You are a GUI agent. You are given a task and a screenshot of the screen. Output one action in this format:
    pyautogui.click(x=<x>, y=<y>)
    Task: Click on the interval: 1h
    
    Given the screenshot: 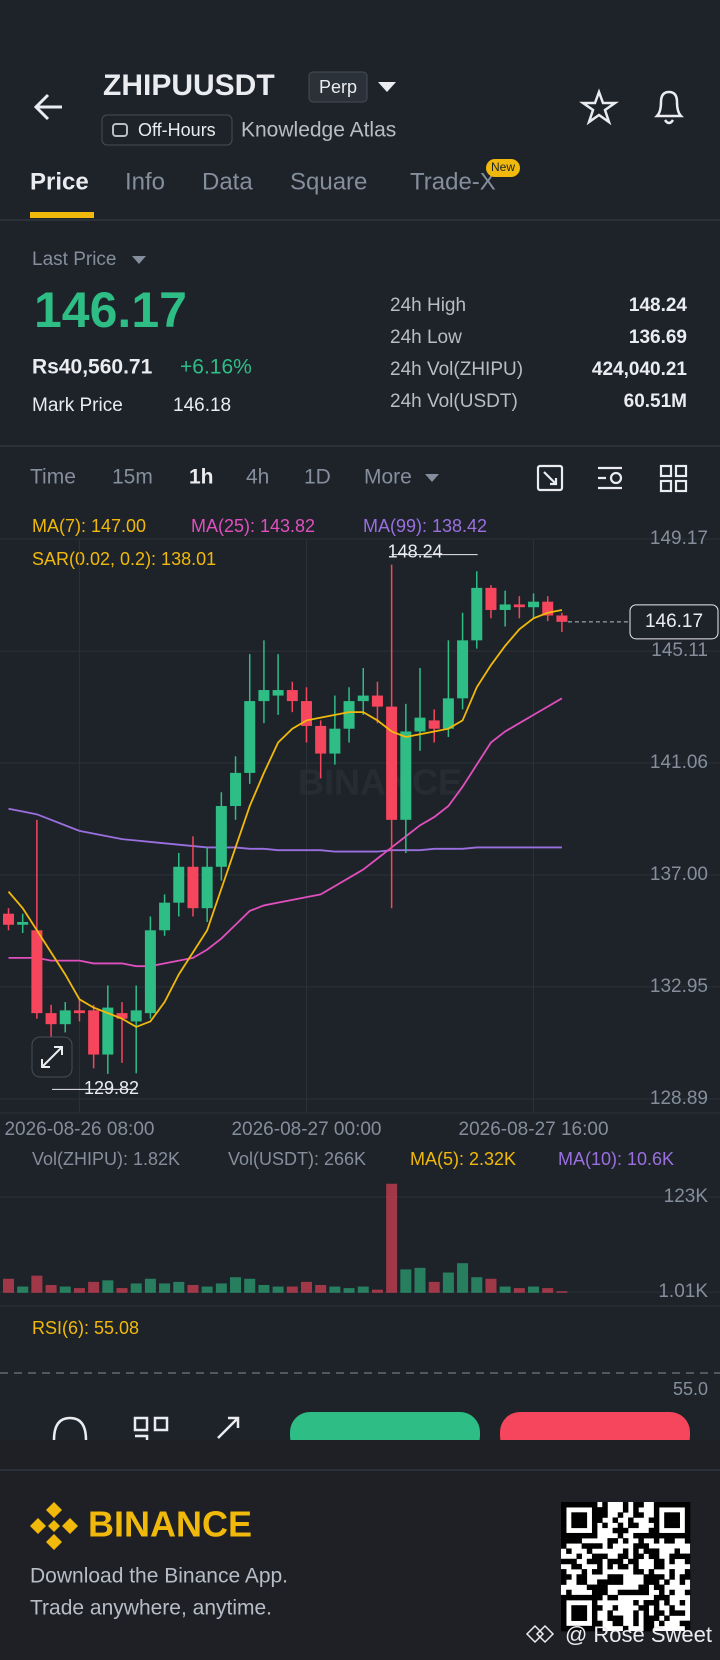 What is the action you would take?
    pyautogui.click(x=201, y=477)
    